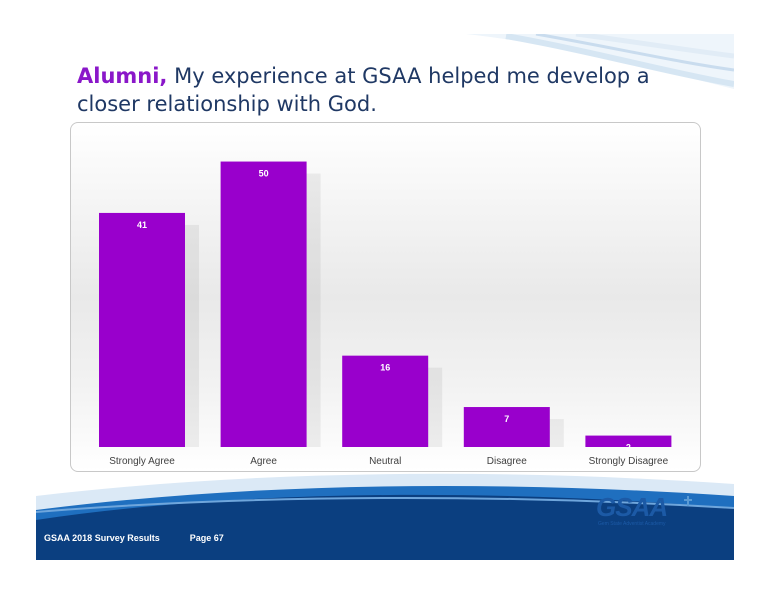 The image size is (770, 595). What do you see at coordinates (385, 461) in the screenshot?
I see `x-tick-label: Neutral` at bounding box center [385, 461].